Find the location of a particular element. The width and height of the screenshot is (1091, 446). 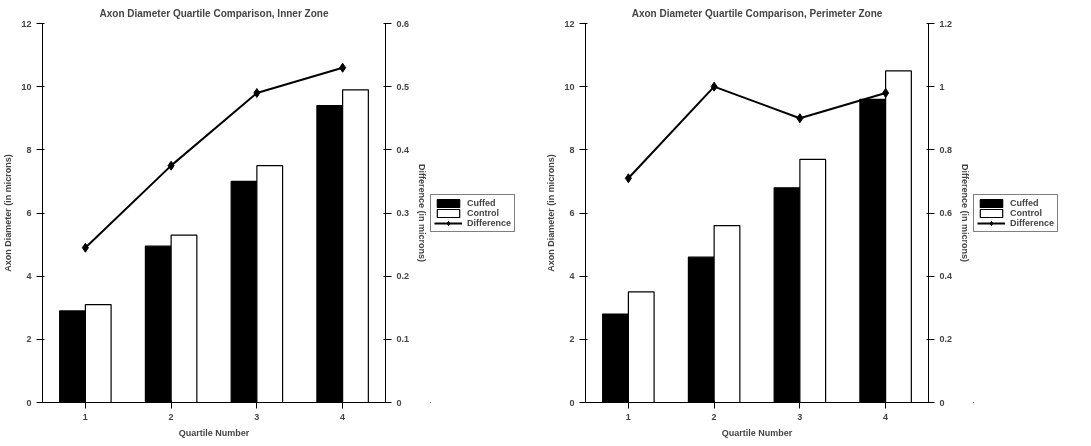

y2-tick-label: 1.2 is located at coordinates (946, 23).